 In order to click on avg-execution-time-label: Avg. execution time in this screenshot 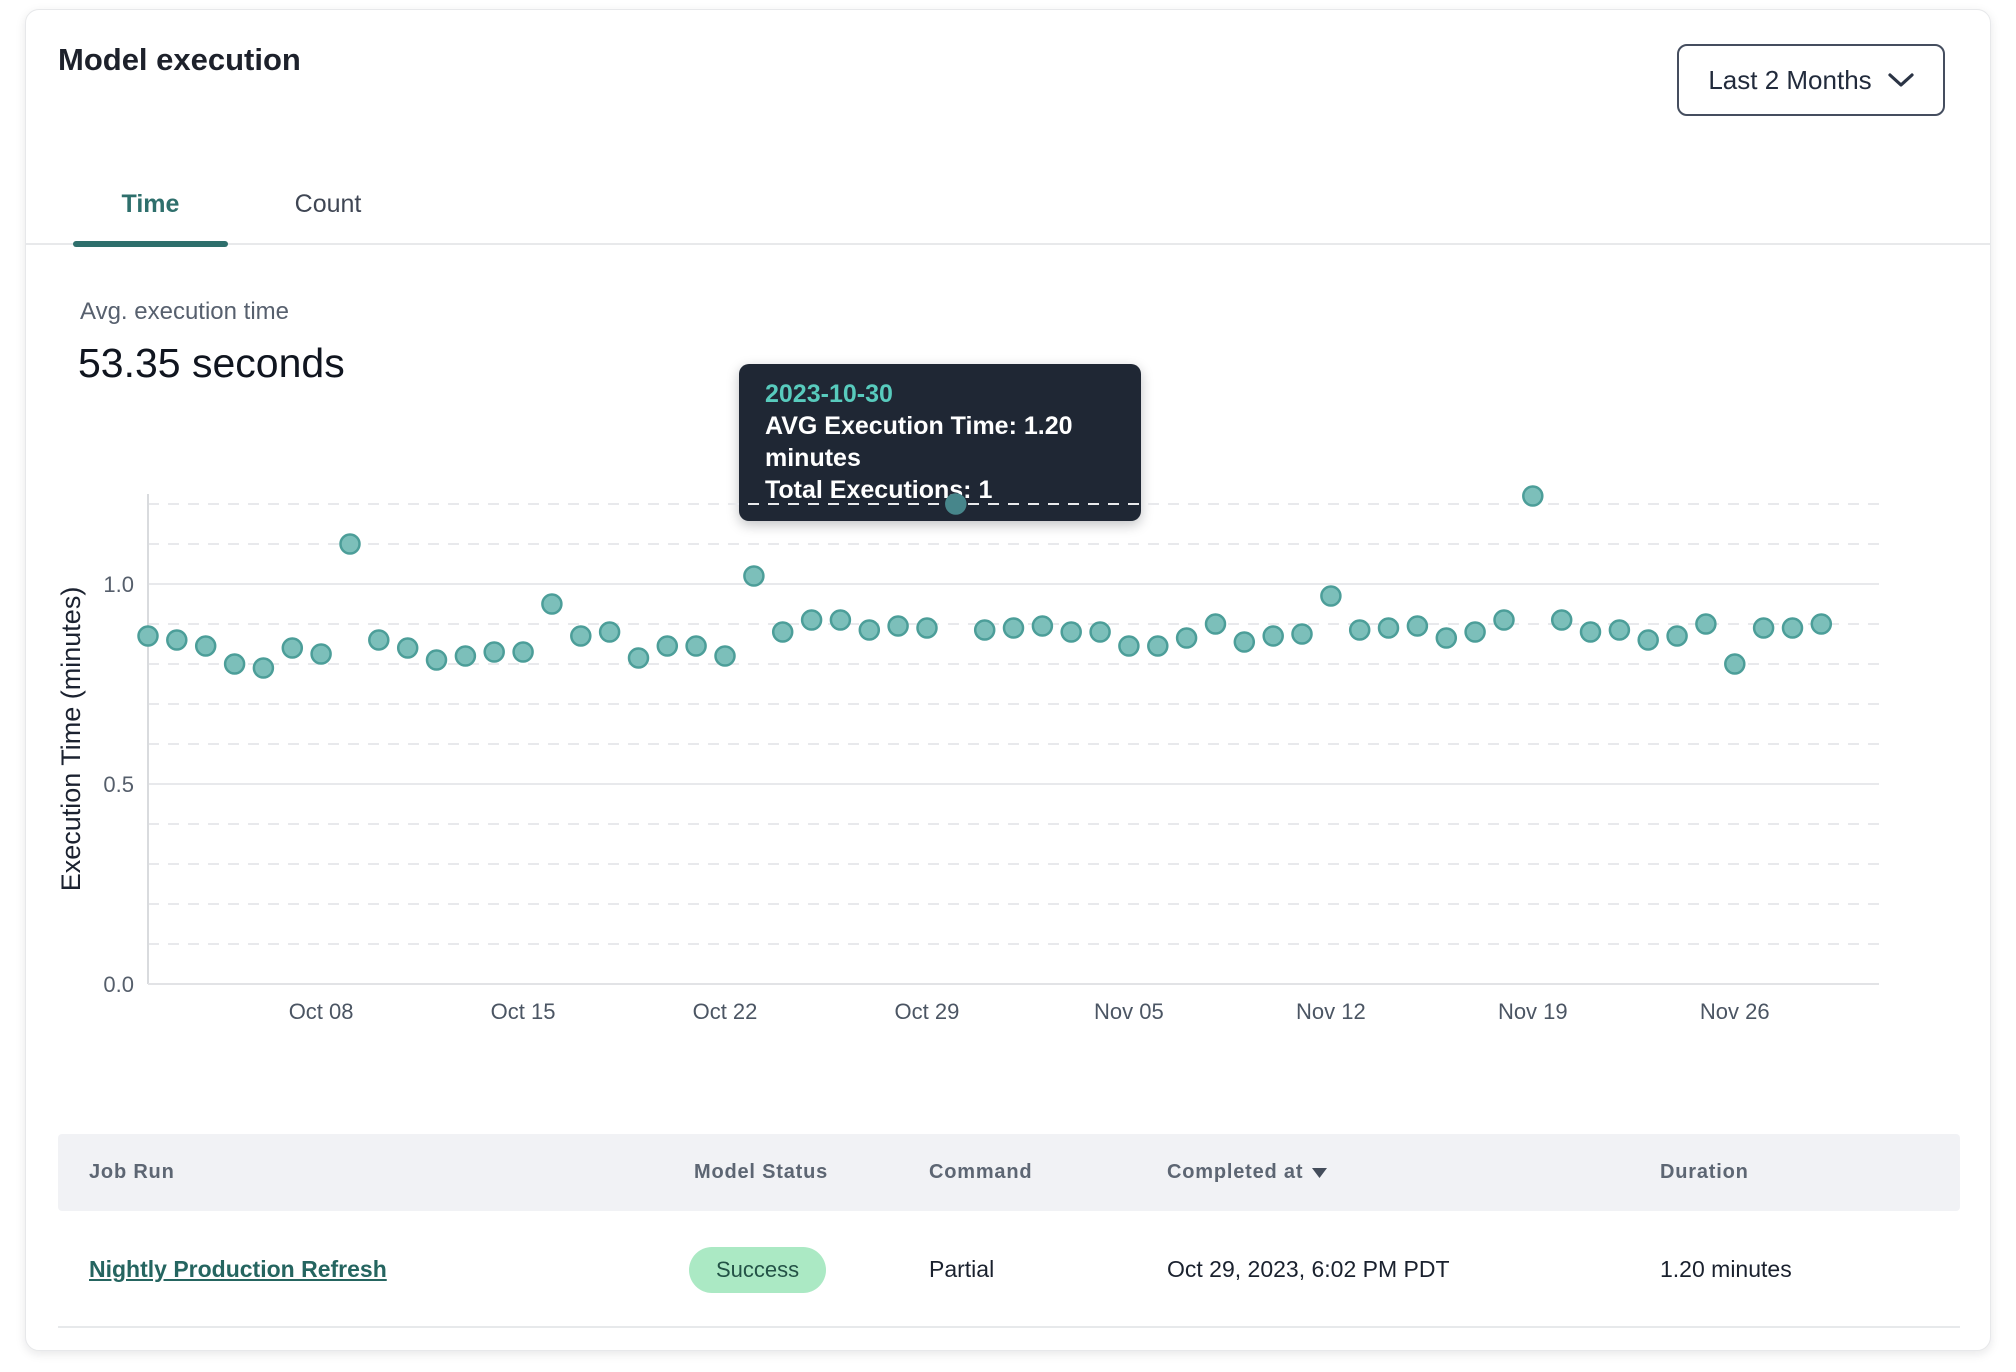, I will do `click(185, 311)`.